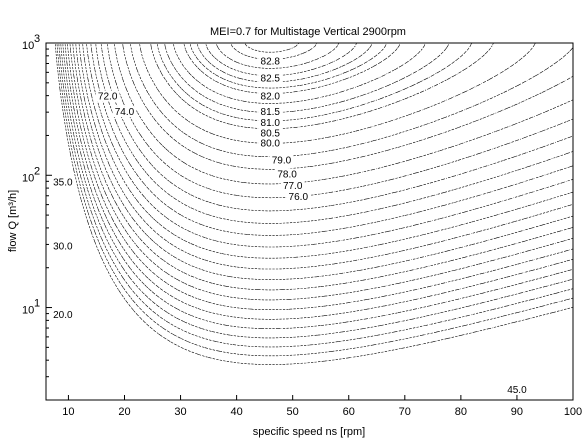 This screenshot has width=585, height=446. I want to click on contour-label: 20.0, so click(63, 315).